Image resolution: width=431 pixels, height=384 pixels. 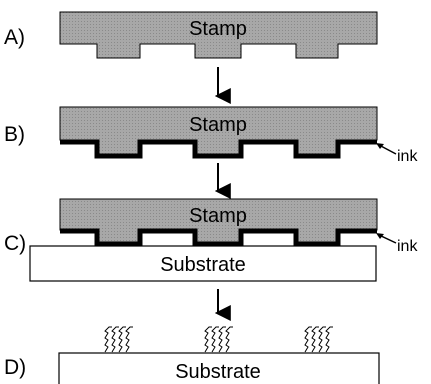 I want to click on ink-pointer-head-b, so click(x=380, y=146).